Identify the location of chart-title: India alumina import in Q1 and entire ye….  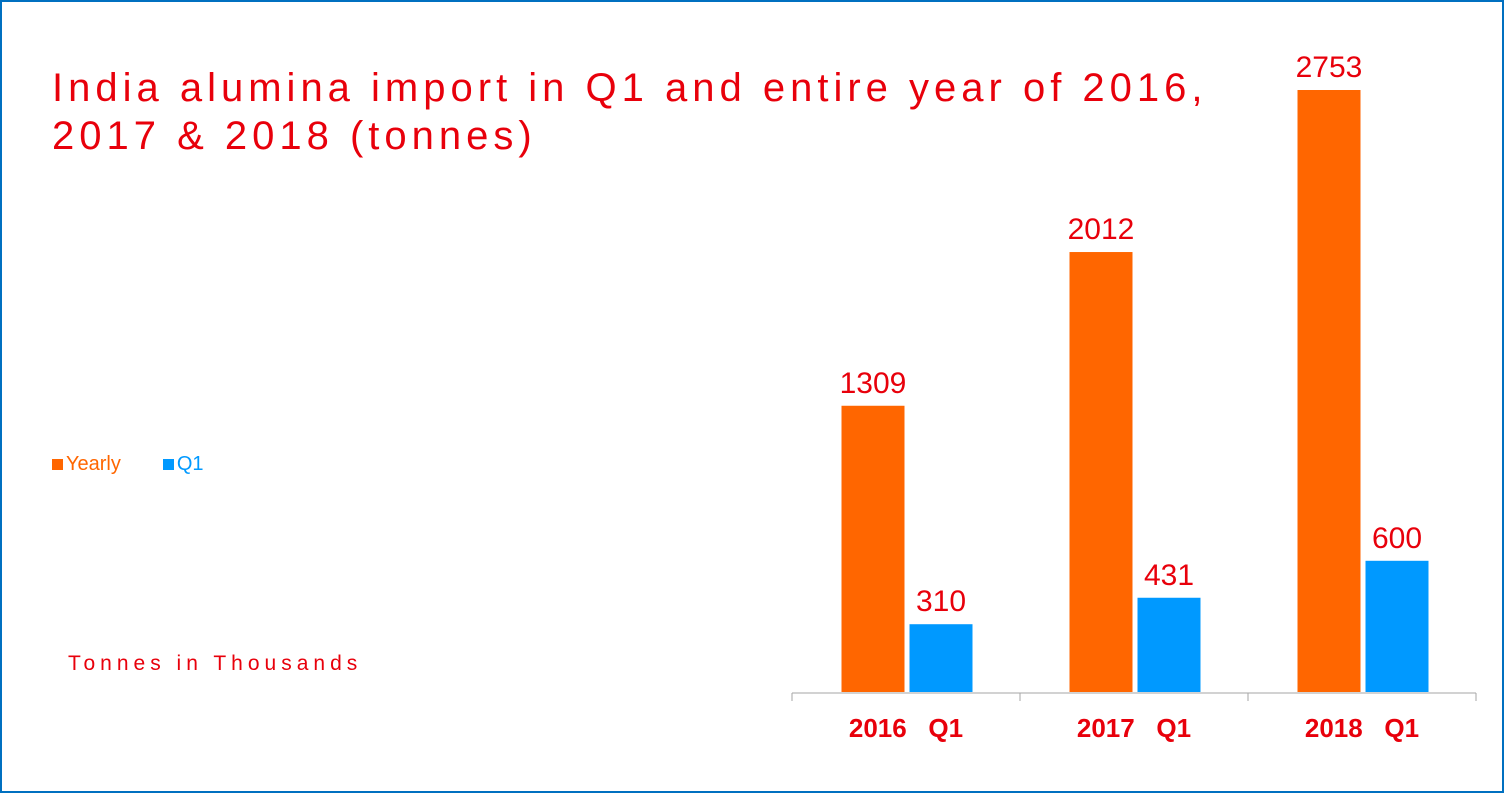
(630, 112).